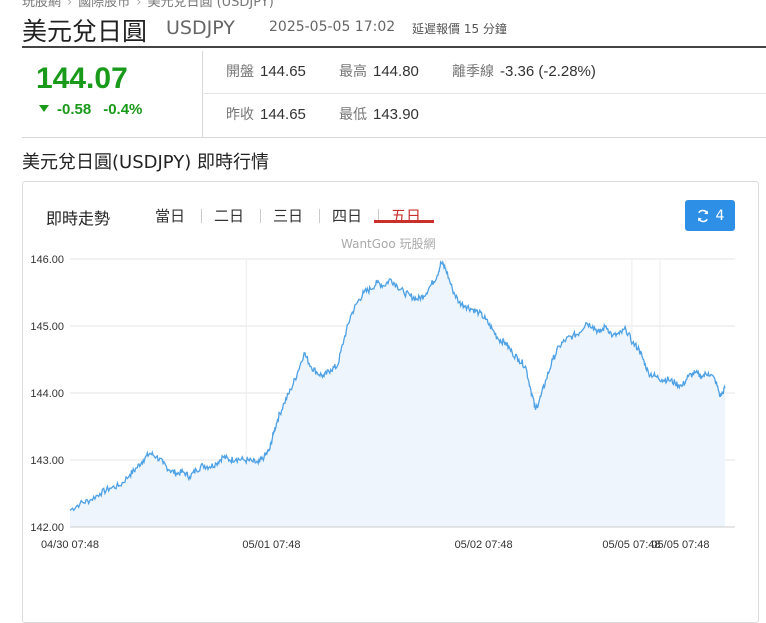 The width and height of the screenshot is (766, 623). I want to click on change-percent: -0.4%, so click(123, 109).